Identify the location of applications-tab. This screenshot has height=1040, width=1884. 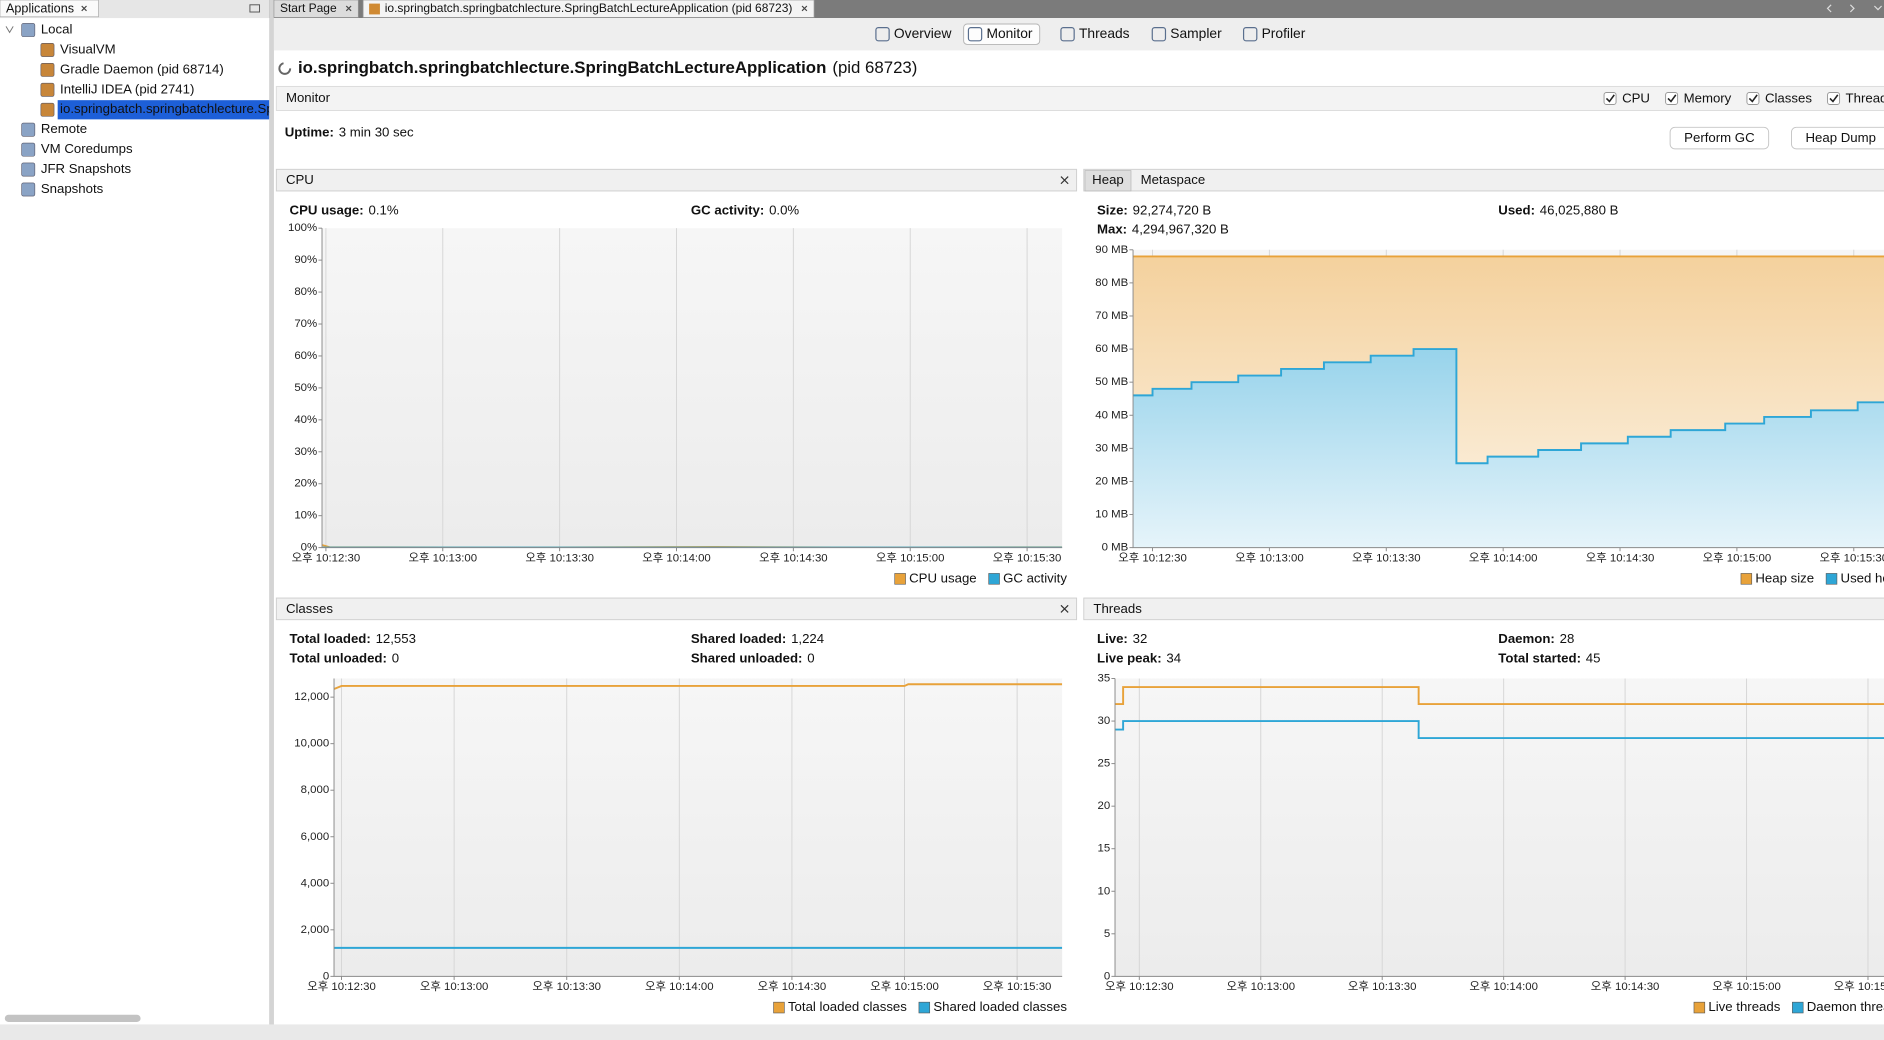
(49, 9).